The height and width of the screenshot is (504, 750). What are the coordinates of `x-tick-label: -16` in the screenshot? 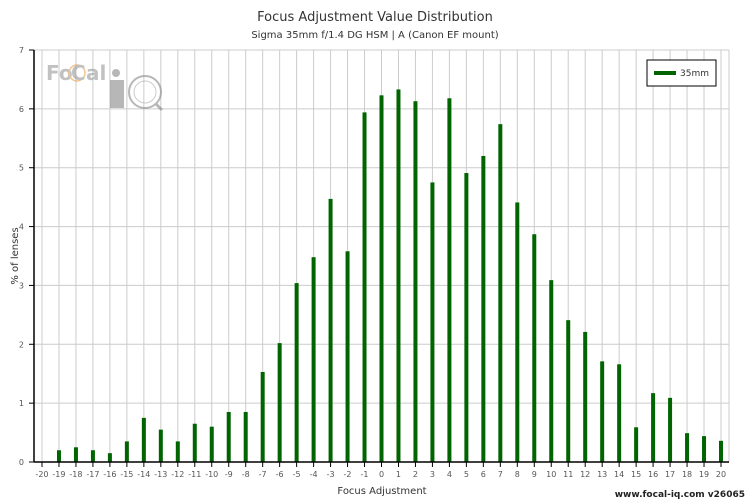 It's located at (109, 474).